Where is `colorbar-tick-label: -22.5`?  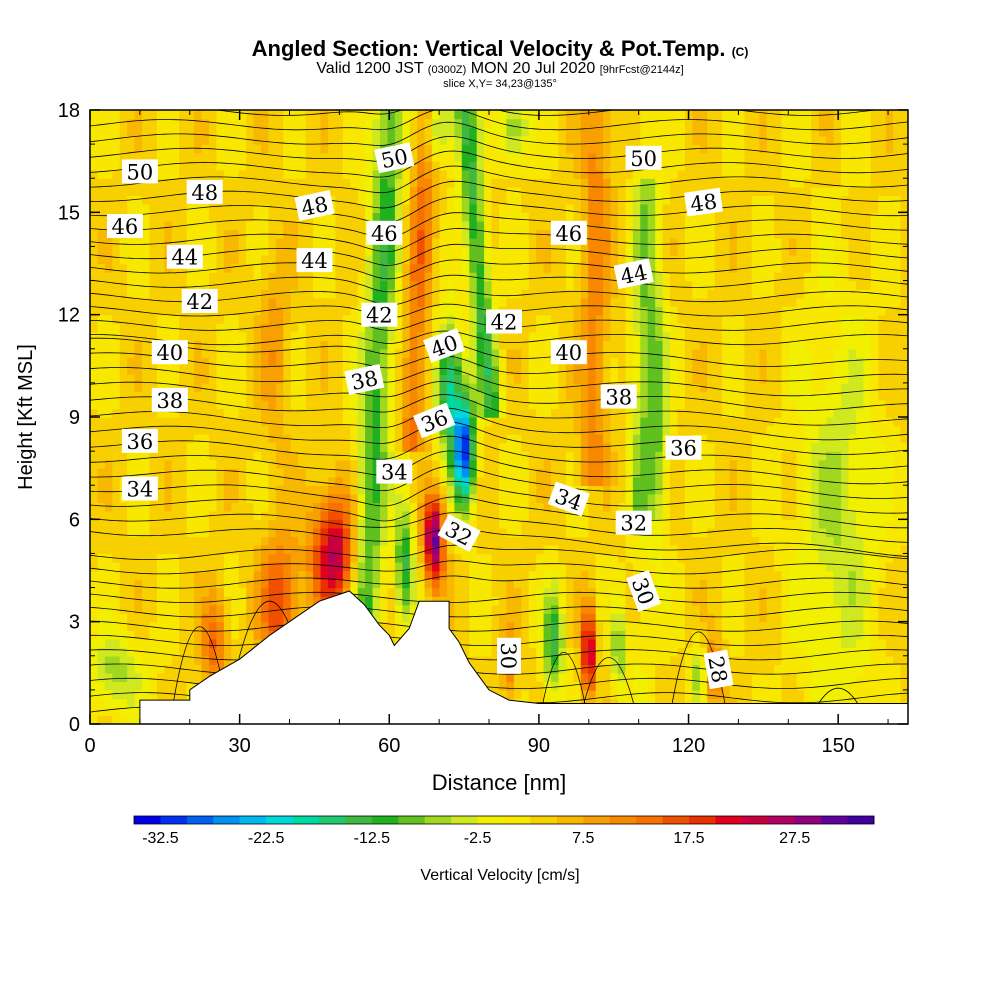 colorbar-tick-label: -22.5 is located at coordinates (266, 838).